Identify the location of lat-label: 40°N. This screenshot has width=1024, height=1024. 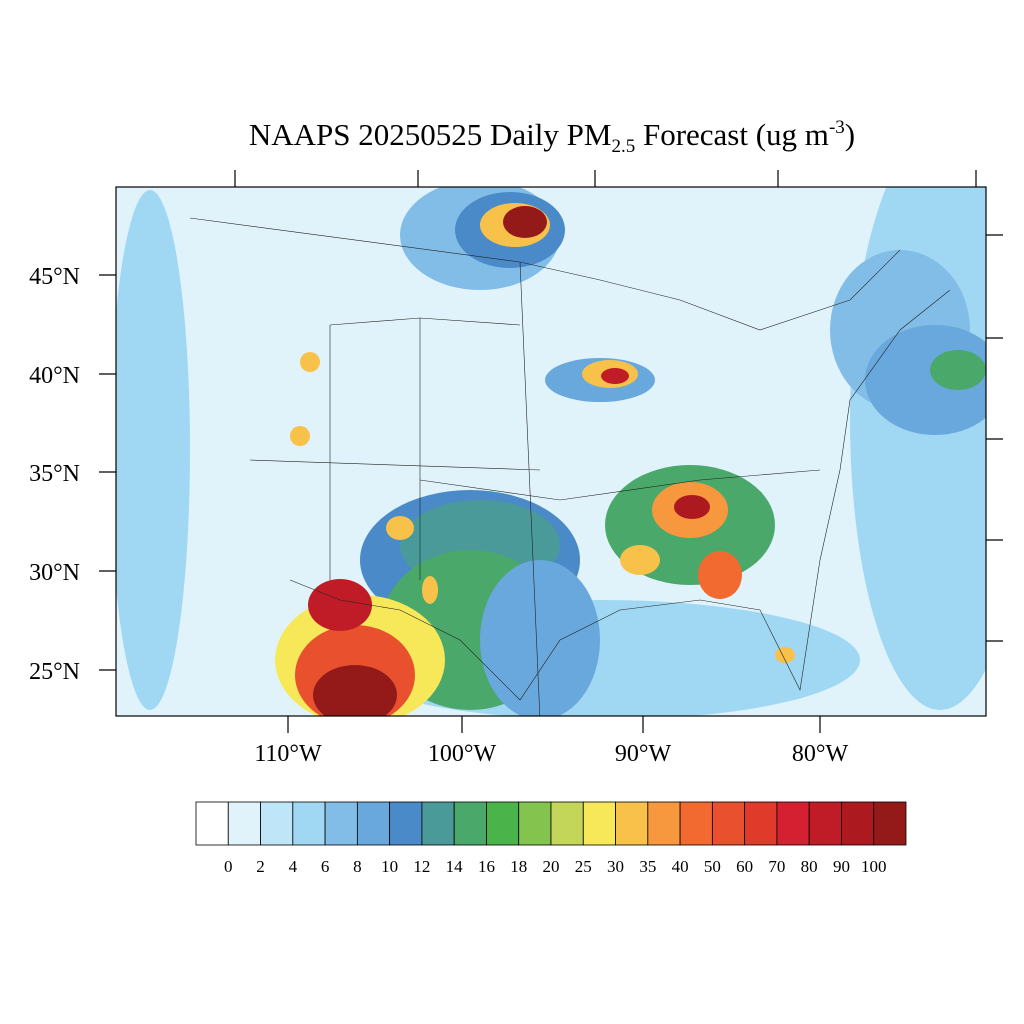
(54, 376).